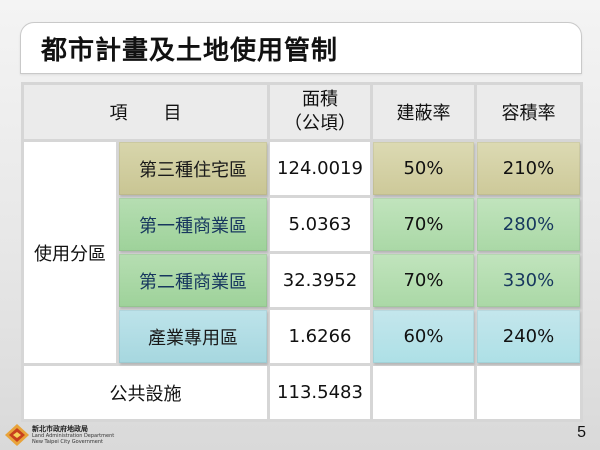 This screenshot has width=600, height=450. I want to click on public-area: 113.5483, so click(320, 392).